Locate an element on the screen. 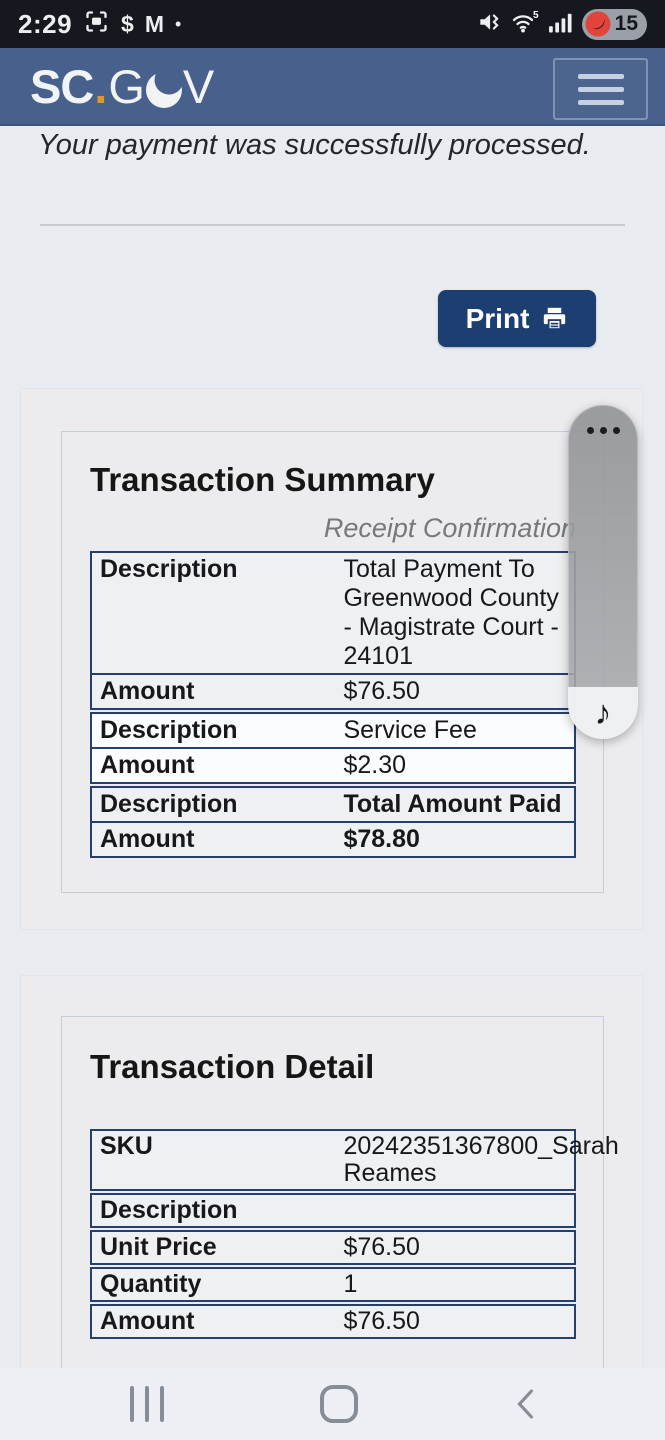  android-navigation-bar is located at coordinates (332, 1404).